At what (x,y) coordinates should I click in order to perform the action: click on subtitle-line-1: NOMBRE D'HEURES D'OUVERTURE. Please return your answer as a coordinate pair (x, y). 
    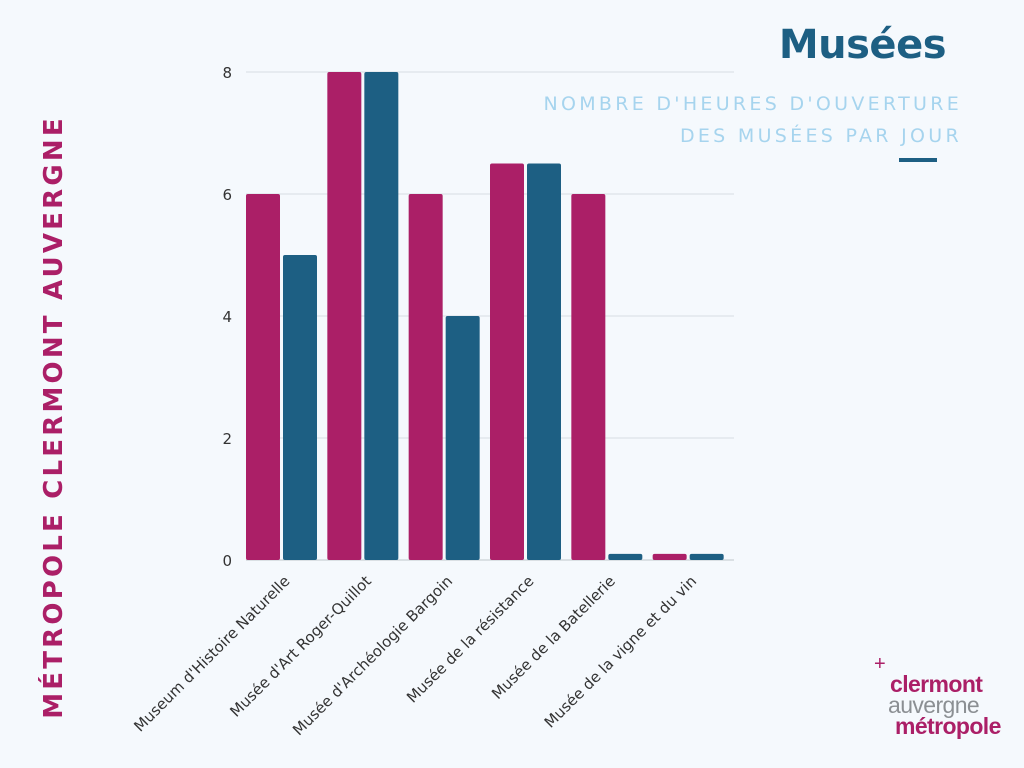
    Looking at the image, I should click on (752, 104).